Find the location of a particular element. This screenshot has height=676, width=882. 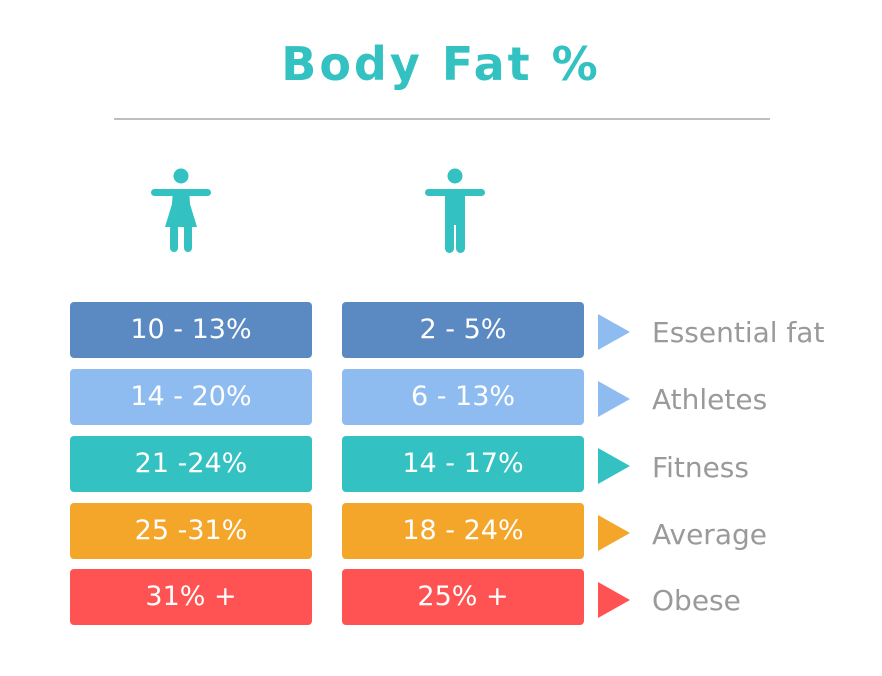

men-range-cell: 14 - 17% is located at coordinates (463, 464).